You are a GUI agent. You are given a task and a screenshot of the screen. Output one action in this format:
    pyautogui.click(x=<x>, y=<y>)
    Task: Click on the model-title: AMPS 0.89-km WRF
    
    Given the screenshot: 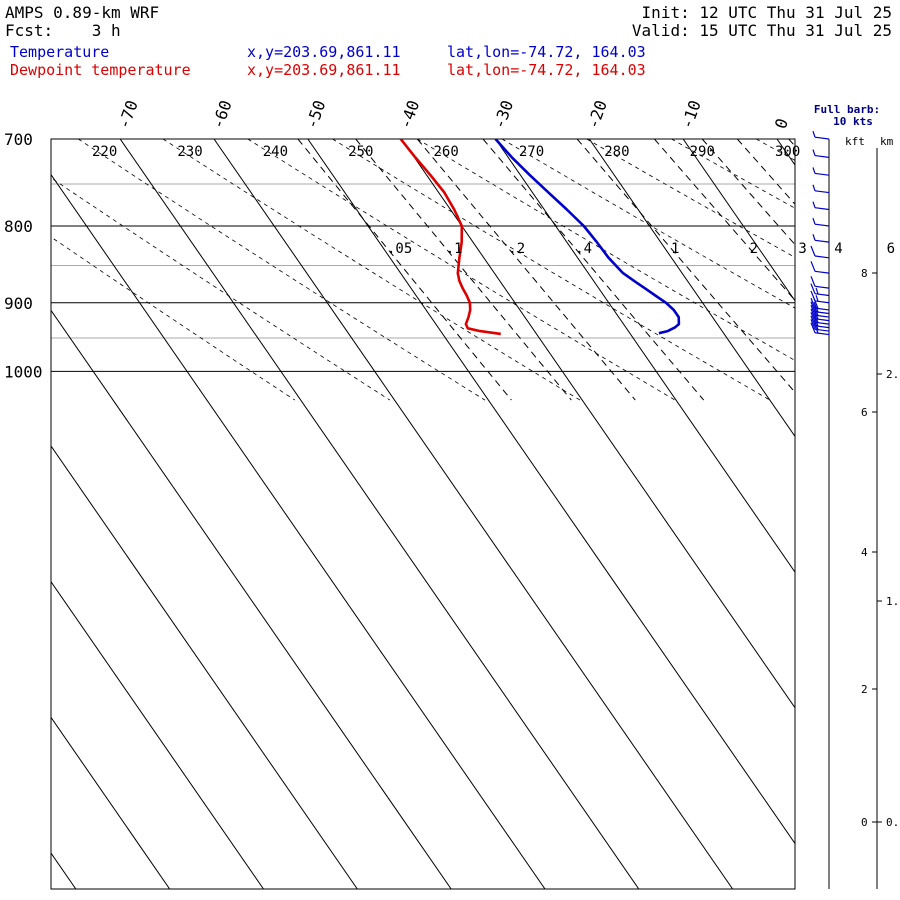 What is the action you would take?
    pyautogui.click(x=82, y=12)
    